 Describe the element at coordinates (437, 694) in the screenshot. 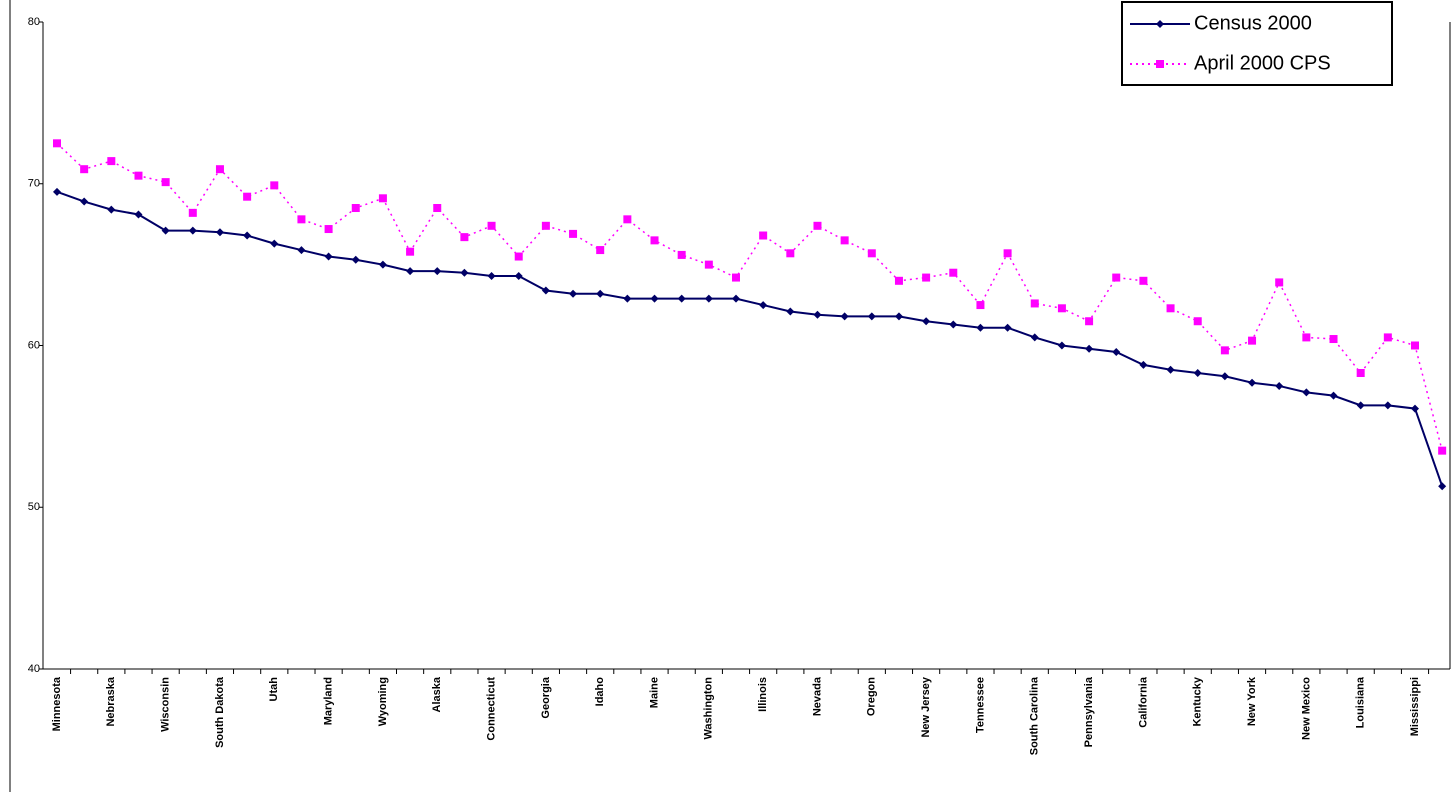

I see `x-tick-label: Alaska` at that location.